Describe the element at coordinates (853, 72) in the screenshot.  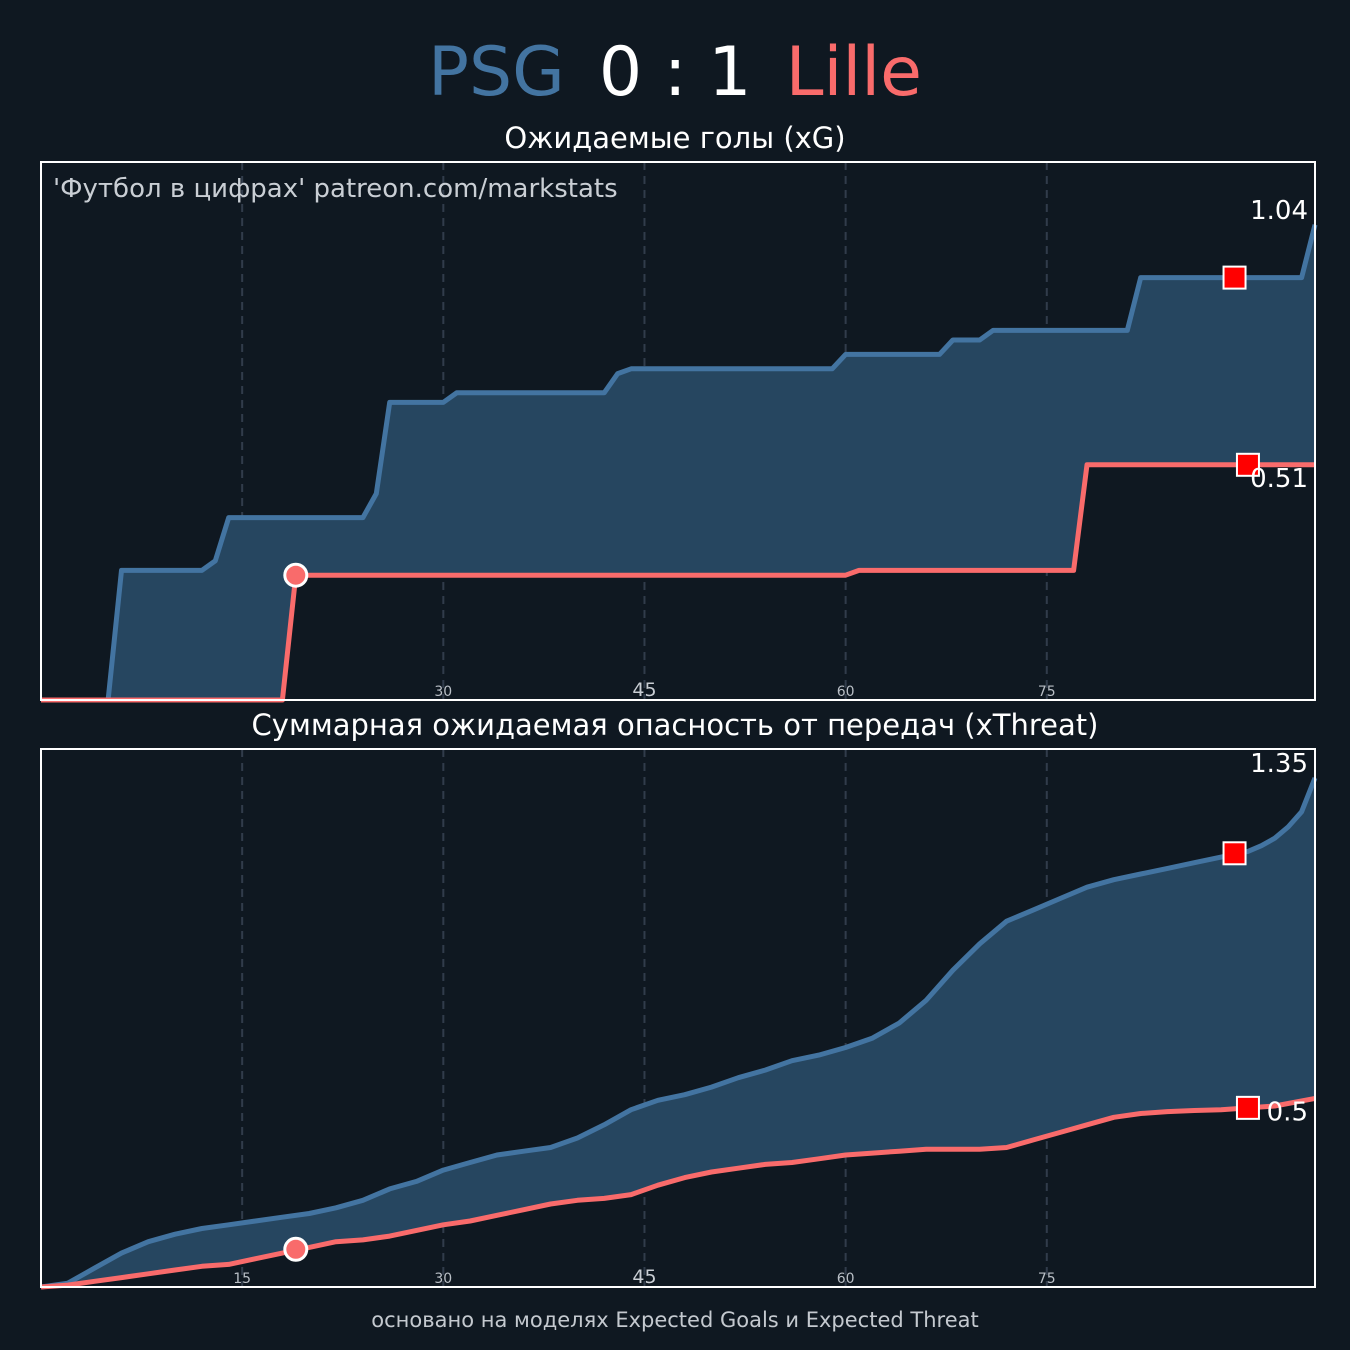
I see `away-team-name: Lille` at that location.